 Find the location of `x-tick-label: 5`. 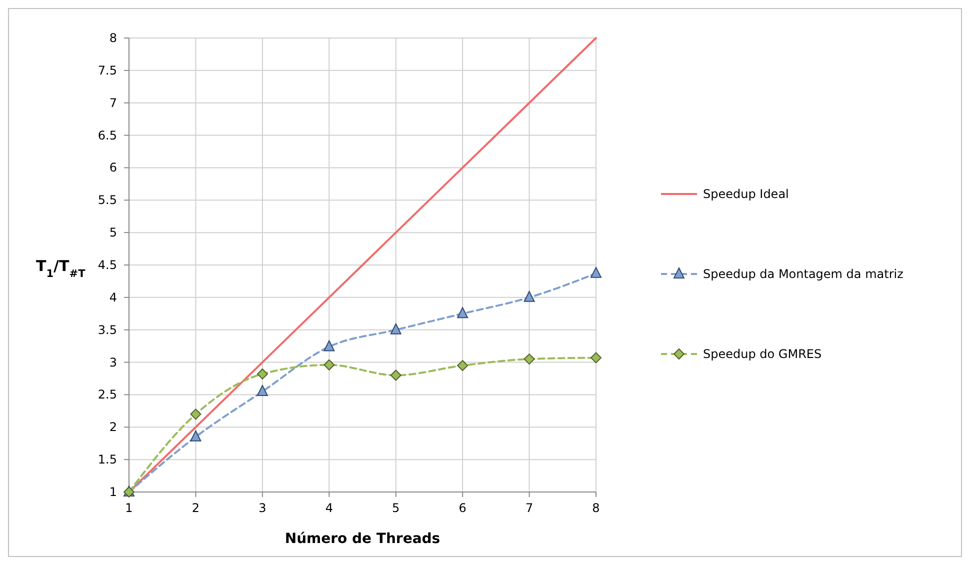

x-tick-label: 5 is located at coordinates (396, 508).